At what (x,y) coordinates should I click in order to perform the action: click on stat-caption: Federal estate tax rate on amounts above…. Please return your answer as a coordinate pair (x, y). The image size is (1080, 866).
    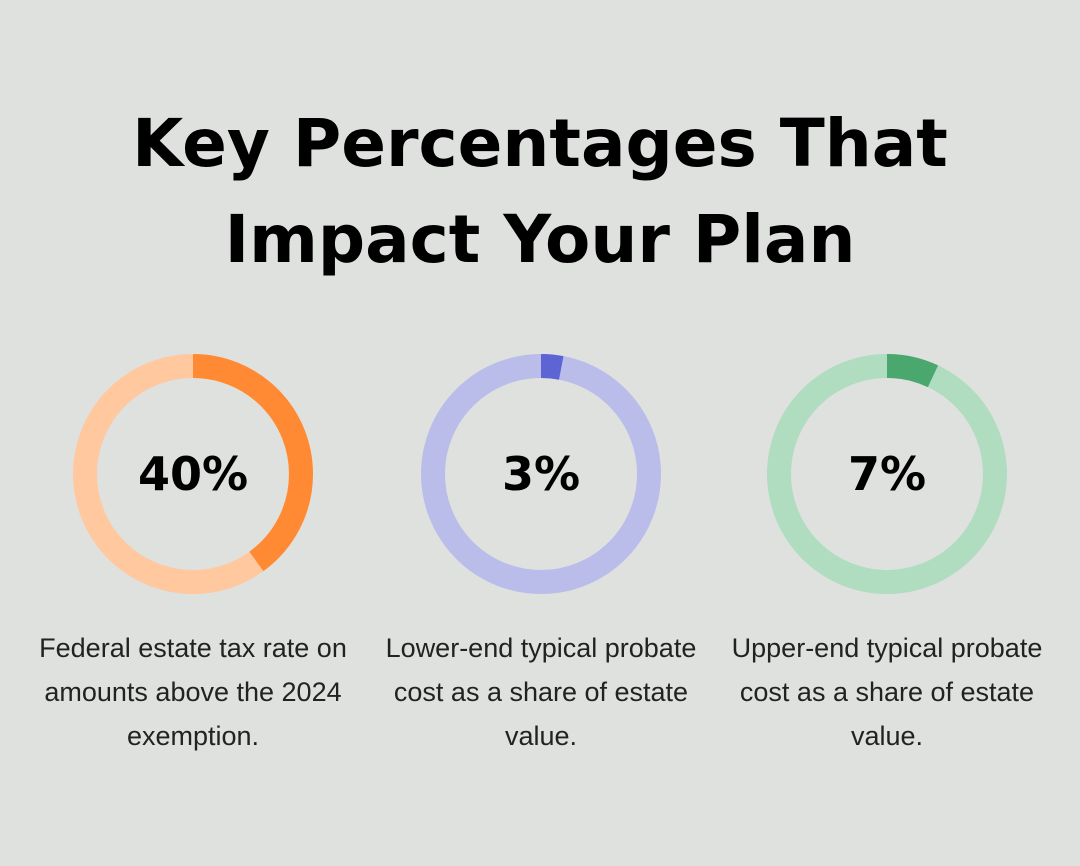
    Looking at the image, I should click on (193, 692).